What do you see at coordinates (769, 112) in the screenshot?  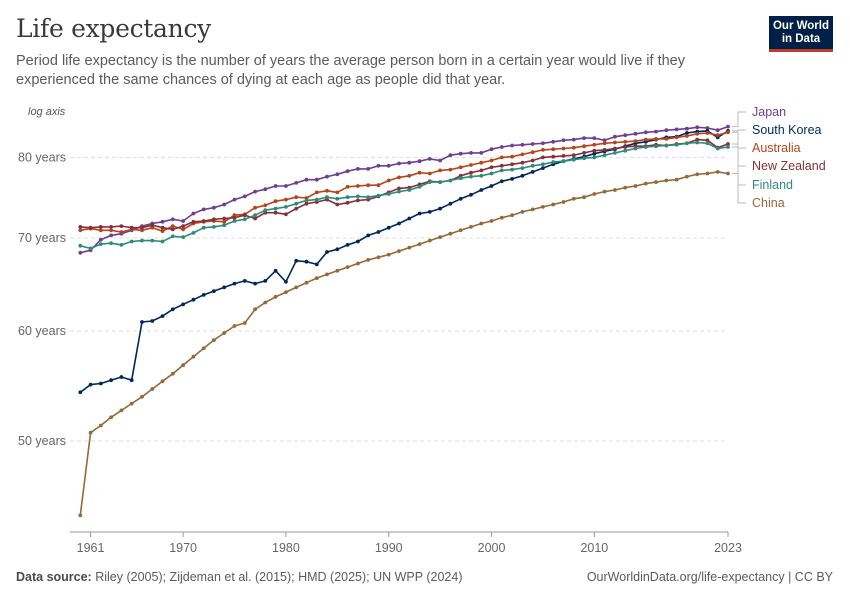 I see `legend-item-japan: Japan` at bounding box center [769, 112].